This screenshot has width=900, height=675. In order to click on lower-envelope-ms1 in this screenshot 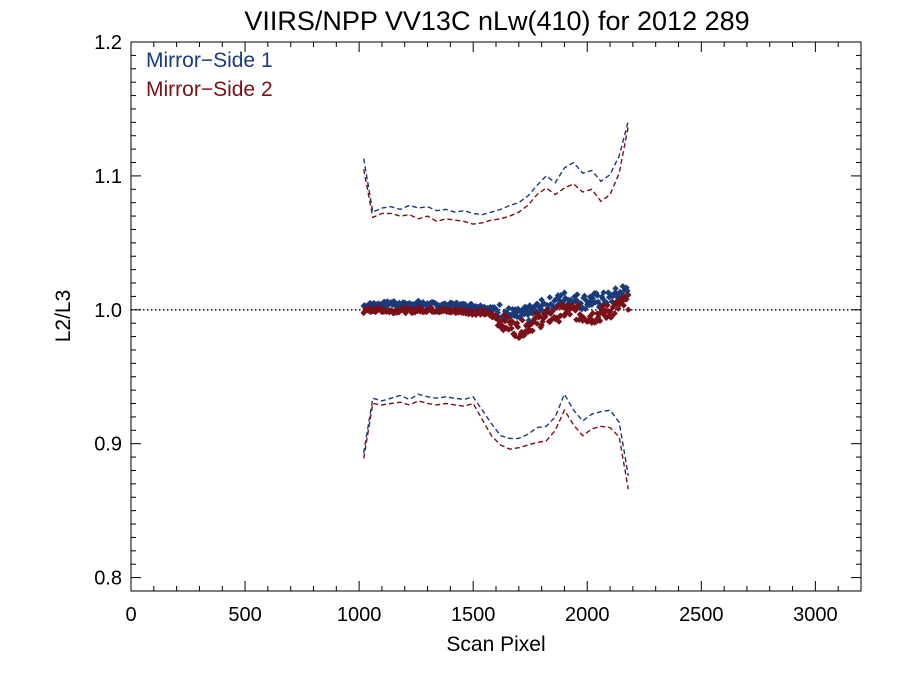, I will do `click(496, 434)`.